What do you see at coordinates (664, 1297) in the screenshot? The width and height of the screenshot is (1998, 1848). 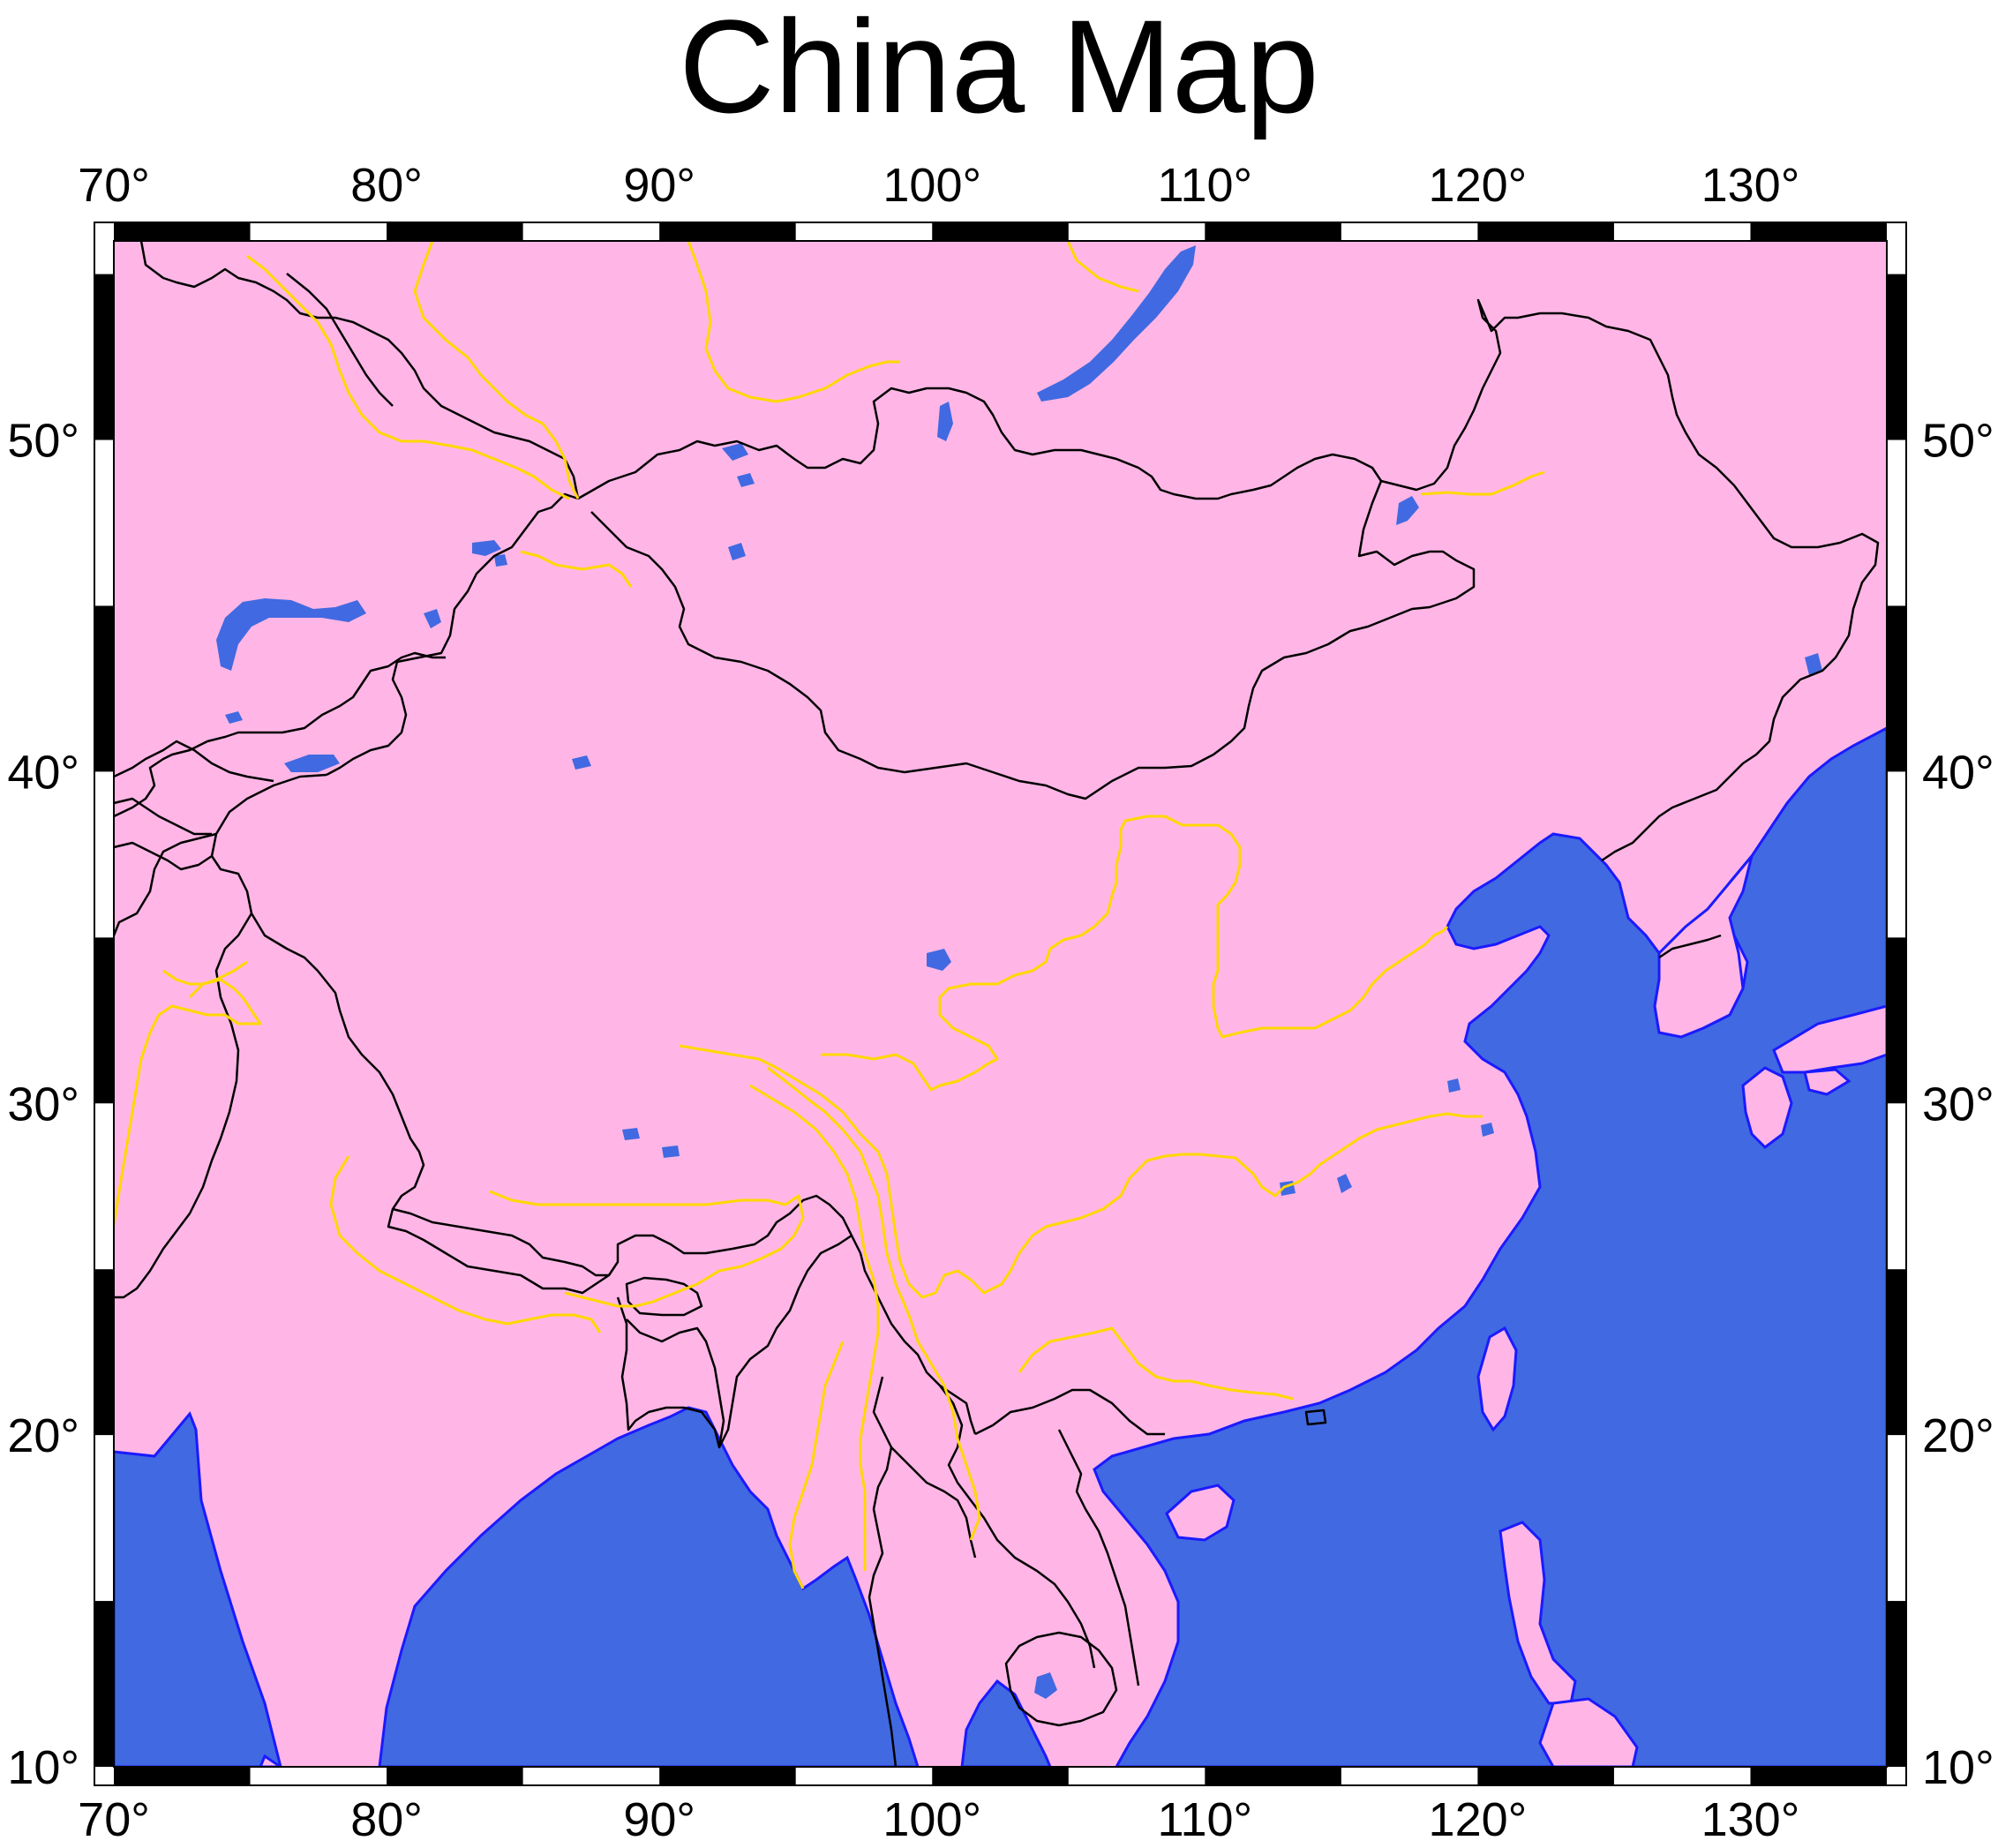 I see `border-bhutan` at bounding box center [664, 1297].